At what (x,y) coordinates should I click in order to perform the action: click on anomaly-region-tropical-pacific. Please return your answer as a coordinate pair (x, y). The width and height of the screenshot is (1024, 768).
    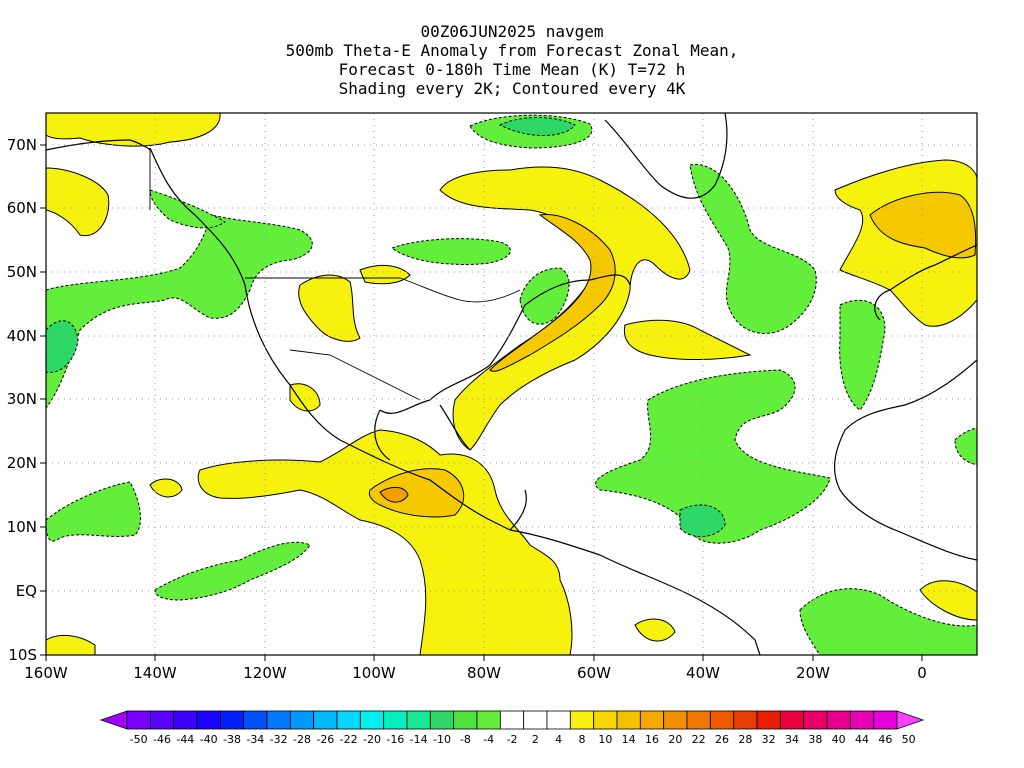
    Looking at the image, I should click on (232, 571).